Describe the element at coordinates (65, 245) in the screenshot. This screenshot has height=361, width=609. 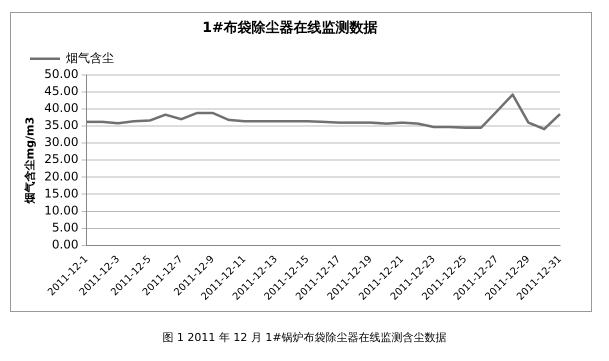
I see `y-tick-label: 0.00` at that location.